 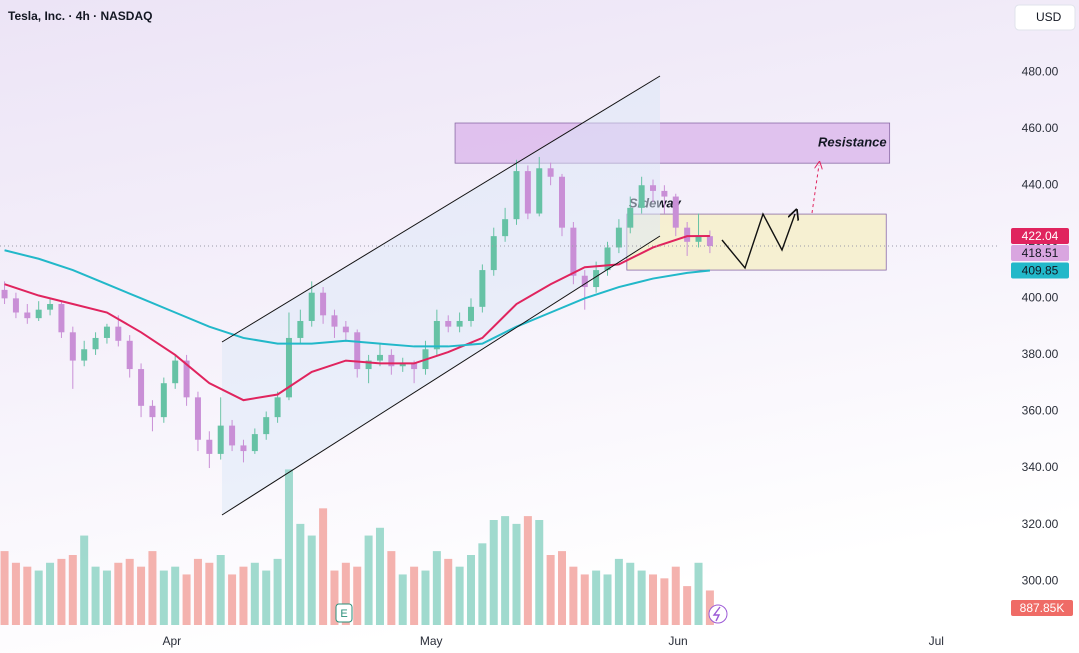 I want to click on y-tick-label: 340.00, so click(x=1040, y=467).